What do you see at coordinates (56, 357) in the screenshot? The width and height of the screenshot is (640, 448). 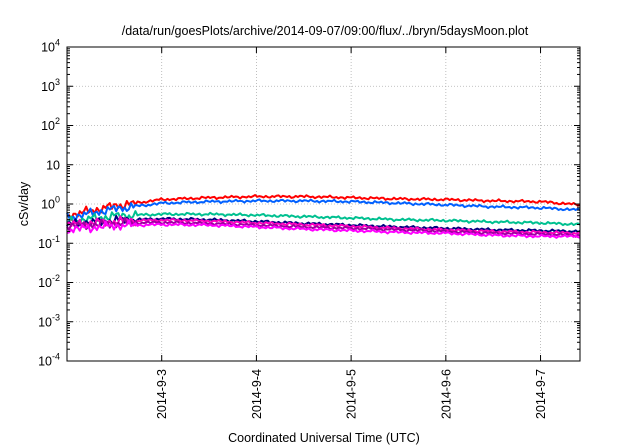 I see `y-tick-label-exponent: -4` at bounding box center [56, 357].